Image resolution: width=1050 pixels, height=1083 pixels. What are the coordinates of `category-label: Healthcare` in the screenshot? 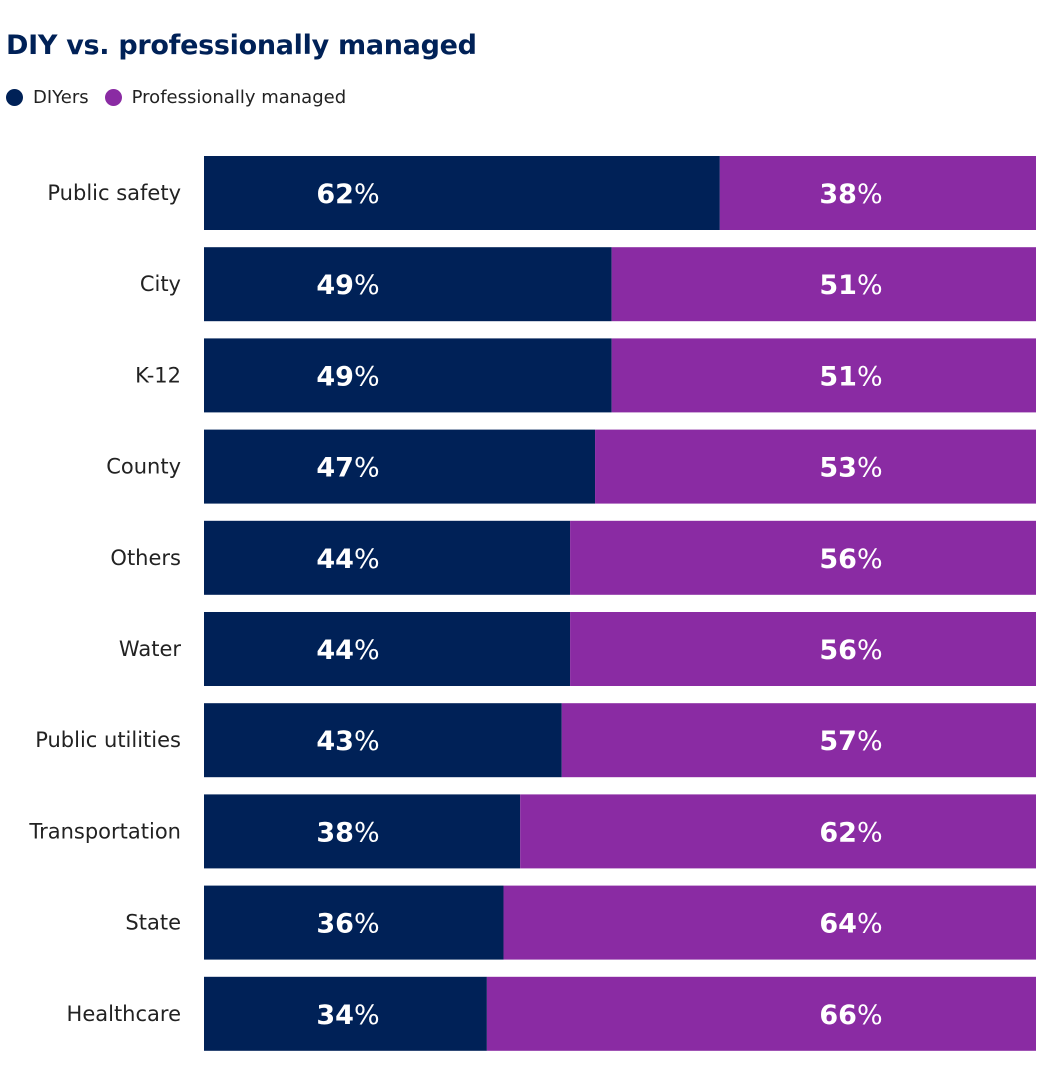 It's located at (124, 1014).